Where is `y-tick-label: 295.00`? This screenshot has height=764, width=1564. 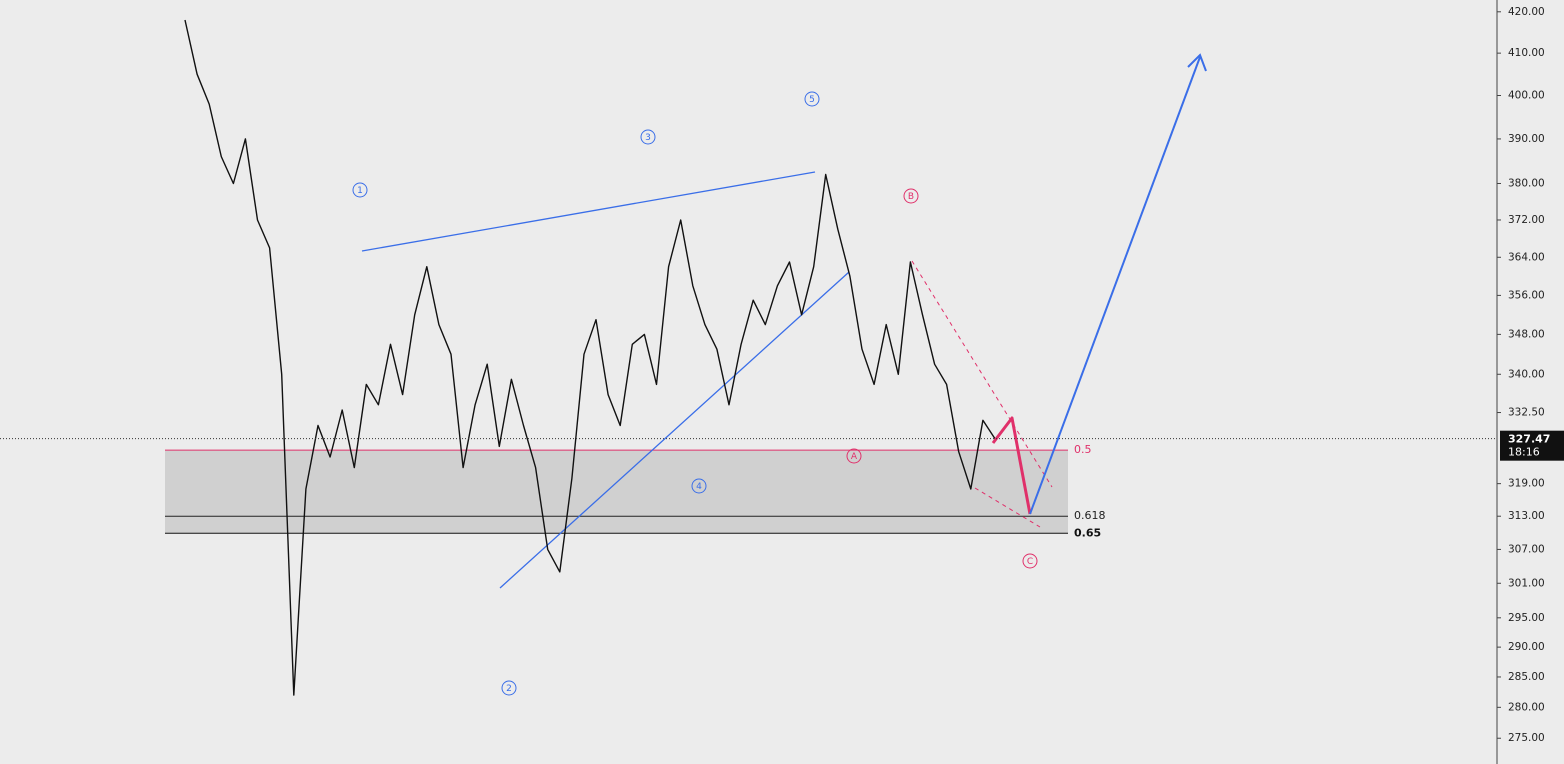 y-tick-label: 295.00 is located at coordinates (1526, 618).